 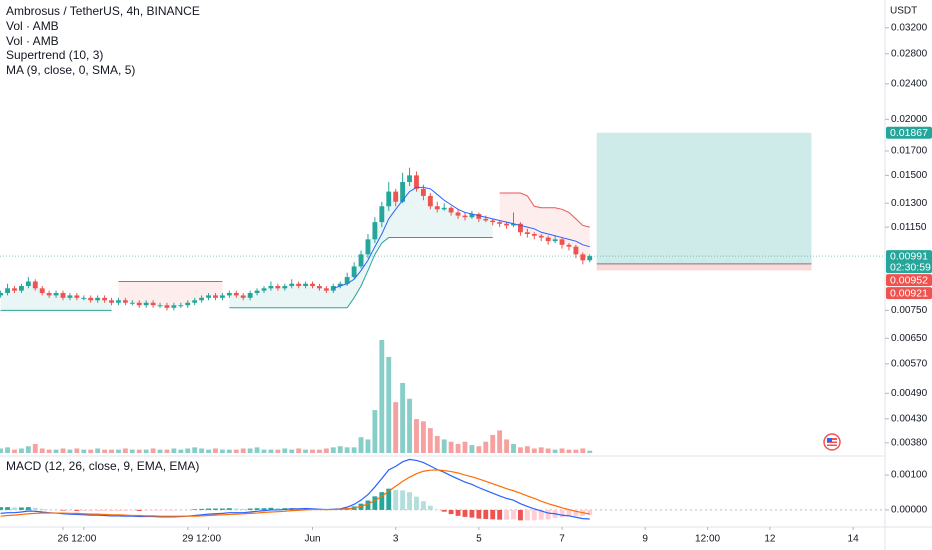 What do you see at coordinates (295, 493) in the screenshot?
I see `signal-line` at bounding box center [295, 493].